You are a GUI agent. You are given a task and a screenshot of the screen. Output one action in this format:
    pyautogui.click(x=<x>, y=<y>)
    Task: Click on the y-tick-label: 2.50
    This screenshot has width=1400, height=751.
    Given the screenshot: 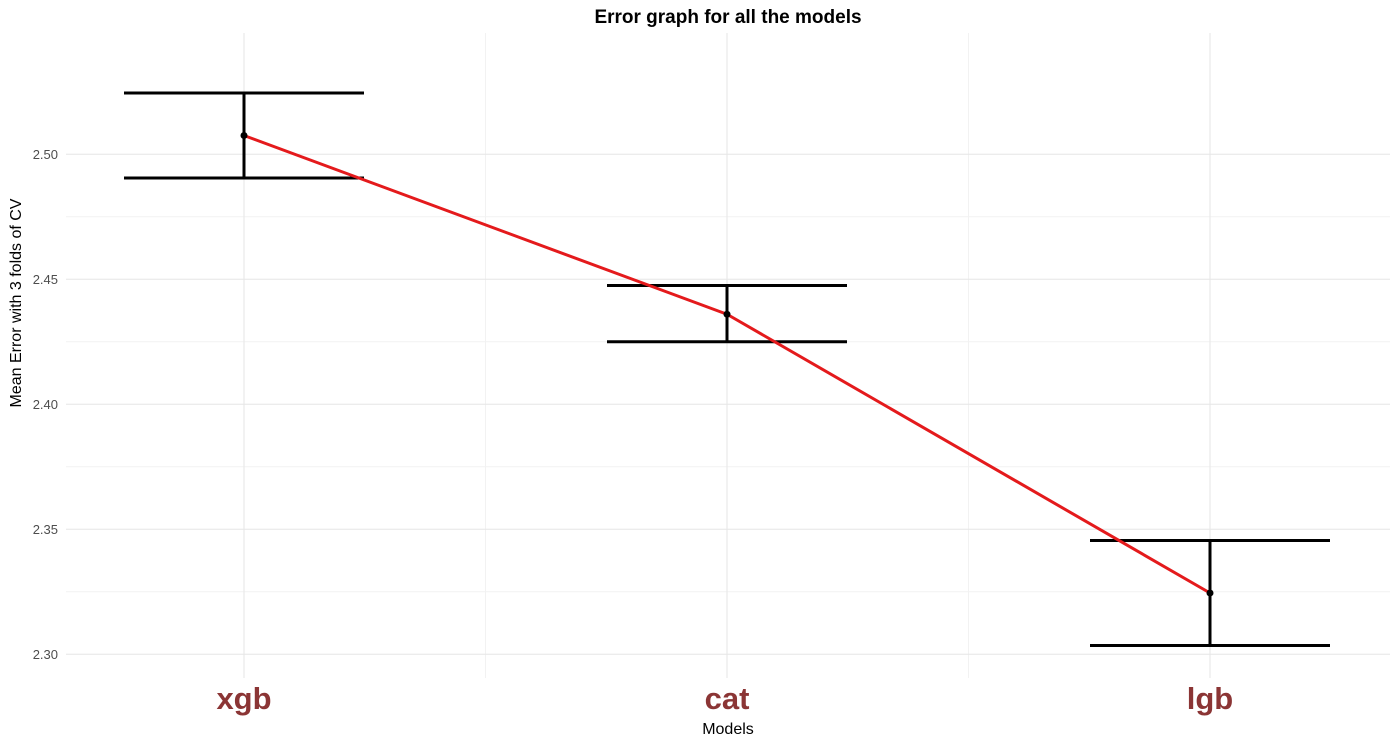 What is the action you would take?
    pyautogui.click(x=45, y=154)
    